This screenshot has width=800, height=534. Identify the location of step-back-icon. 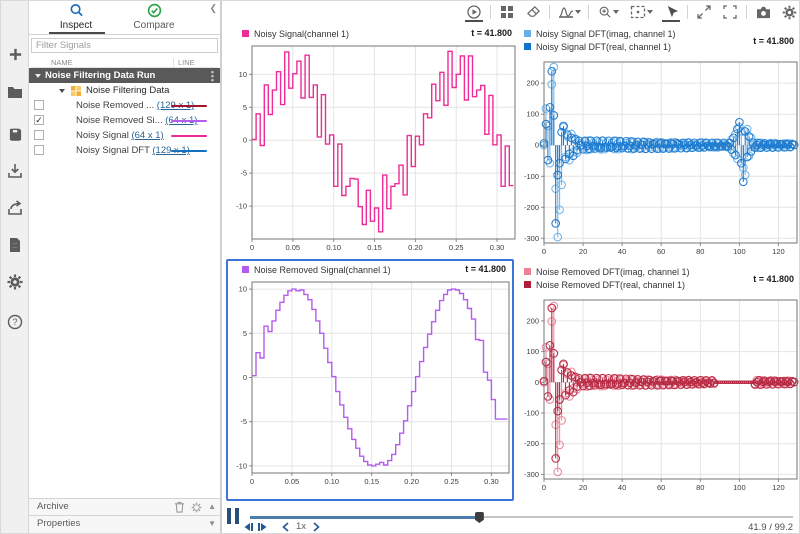
(248, 527).